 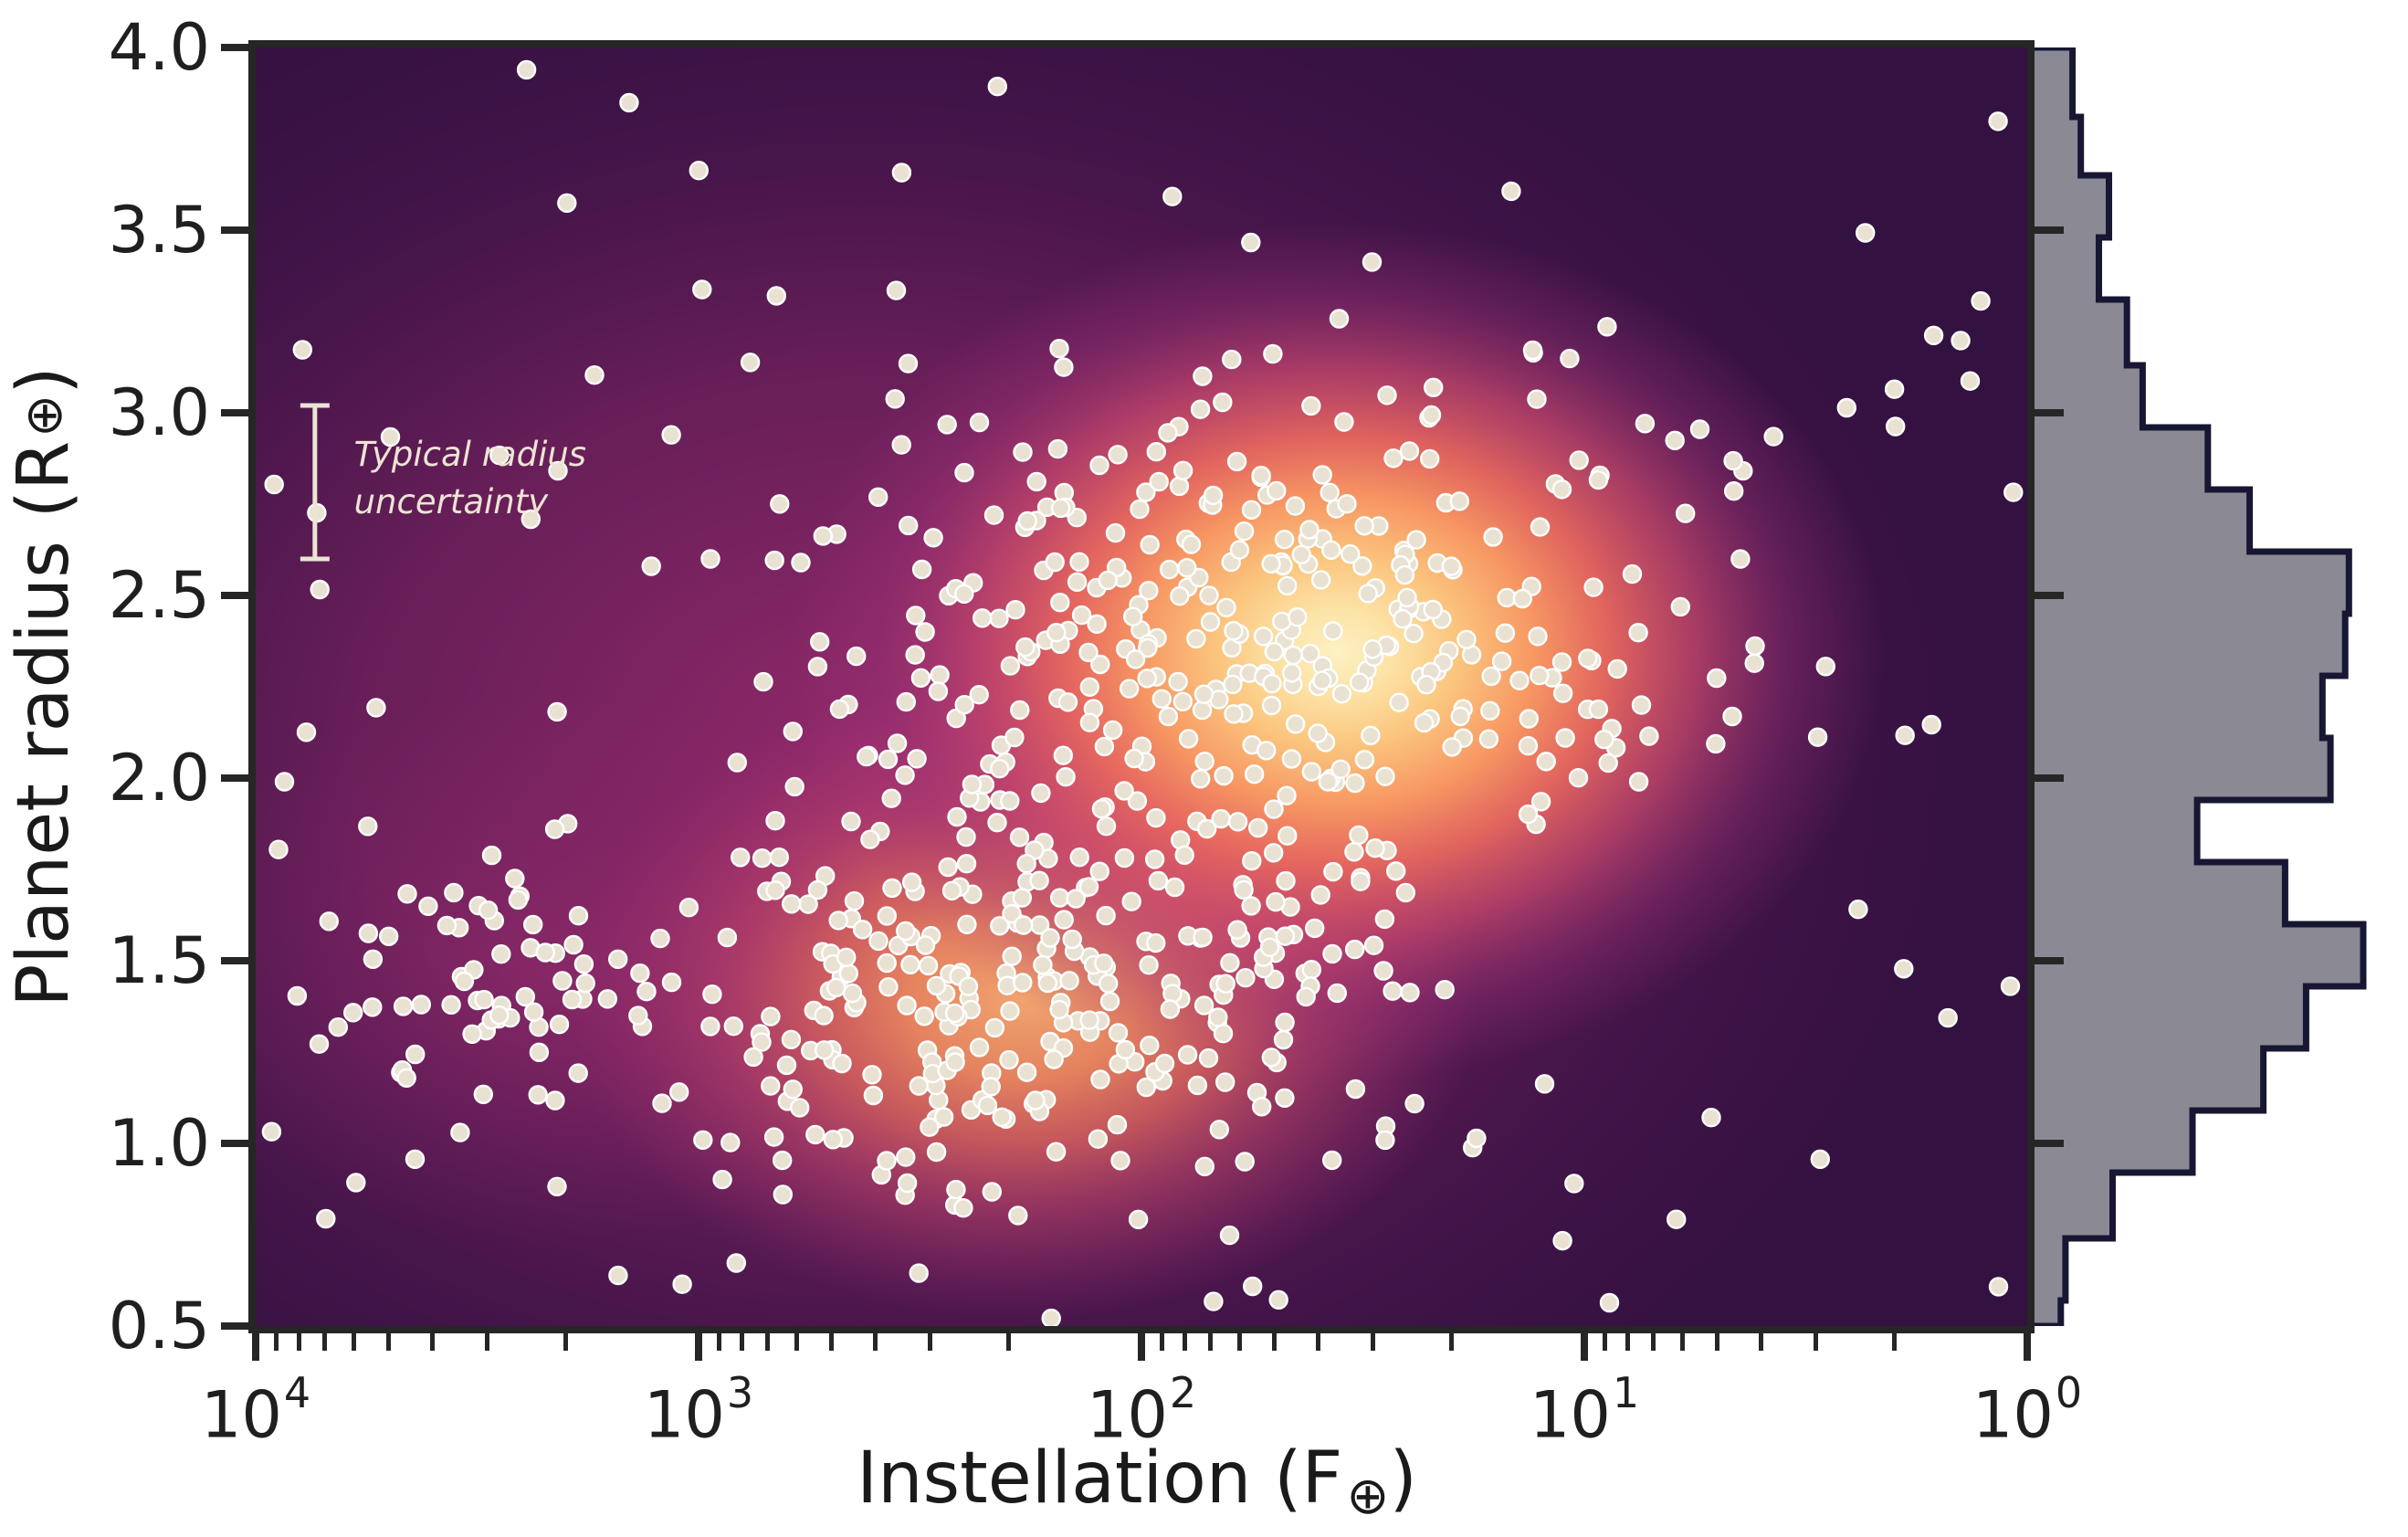 What do you see at coordinates (159, 47) in the screenshot?
I see `y-tick-label: 4.0` at bounding box center [159, 47].